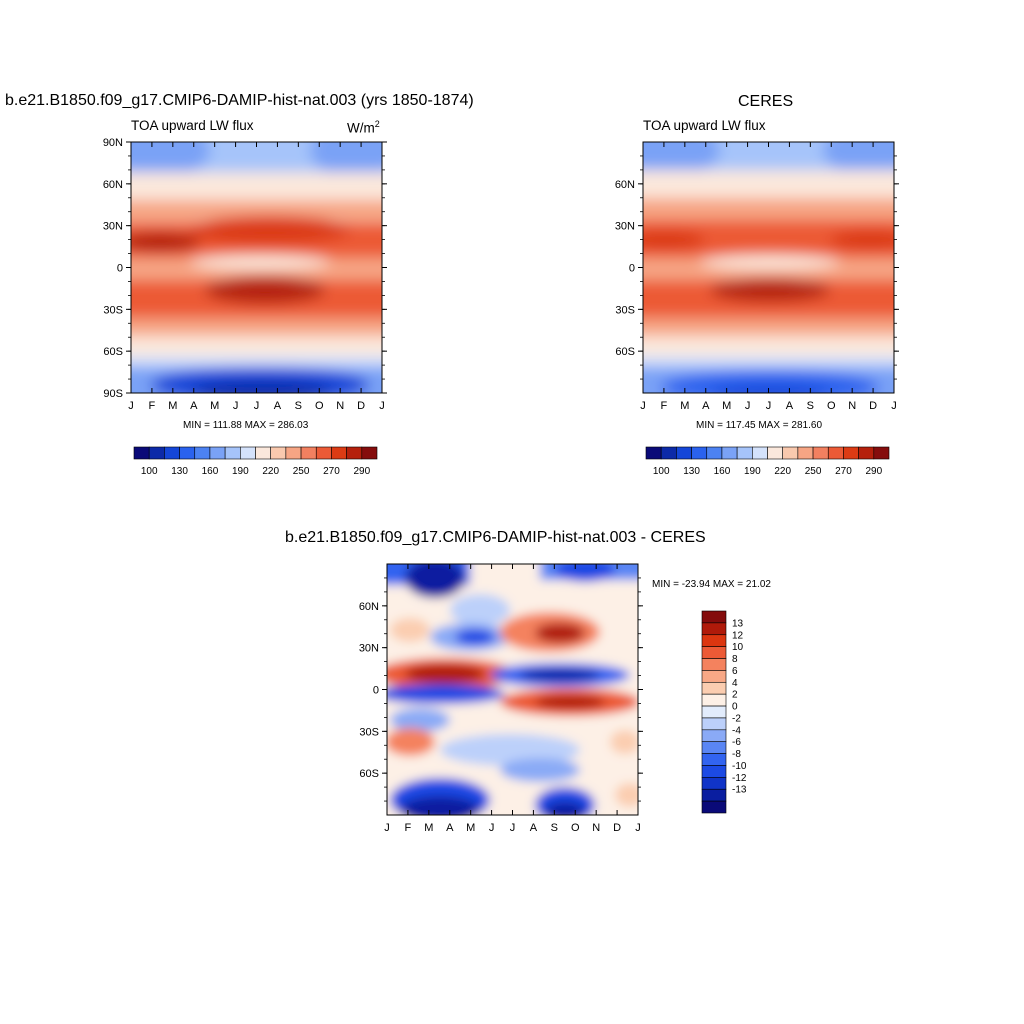 This screenshot has width=1024, height=1024. Describe the element at coordinates (711, 584) in the screenshot. I see `panel3-stats: MIN = -23.94 MAX = 21.02` at that location.